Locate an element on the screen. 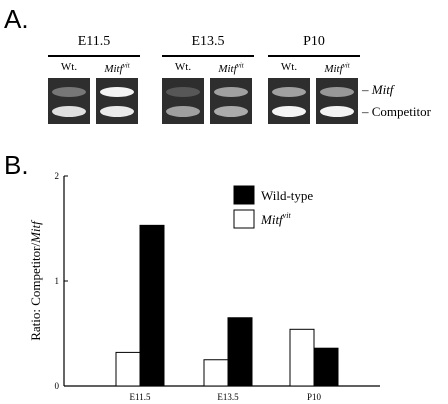  gel-group-title: E11.5 is located at coordinates (94, 41).